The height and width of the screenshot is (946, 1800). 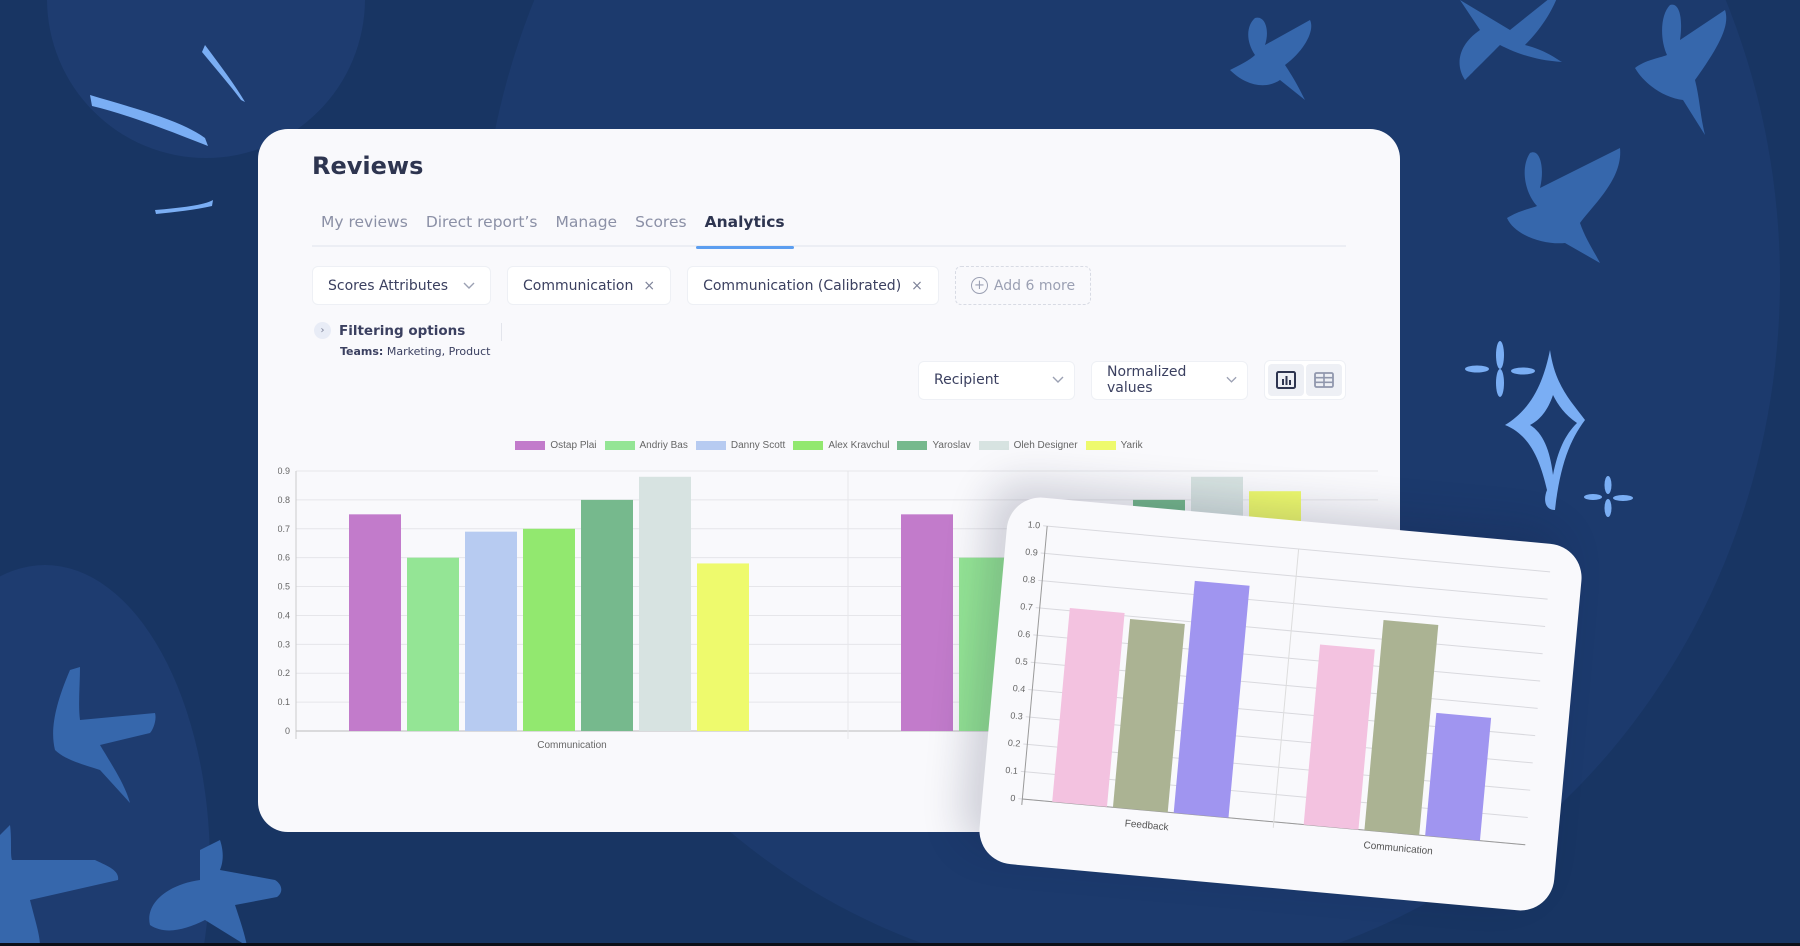 I want to click on legend-item: Yaroslav, so click(x=934, y=445).